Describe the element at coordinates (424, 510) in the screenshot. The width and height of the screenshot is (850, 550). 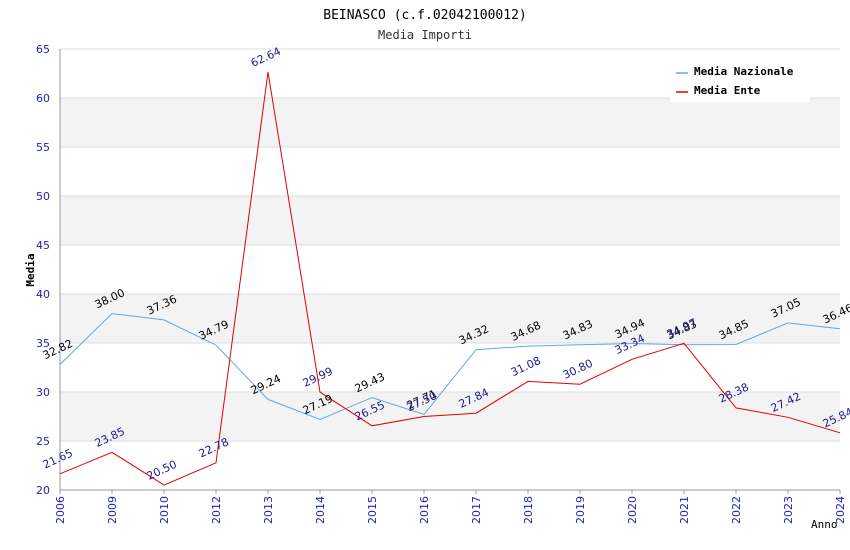
I see `x-tick-label: 2016` at that location.